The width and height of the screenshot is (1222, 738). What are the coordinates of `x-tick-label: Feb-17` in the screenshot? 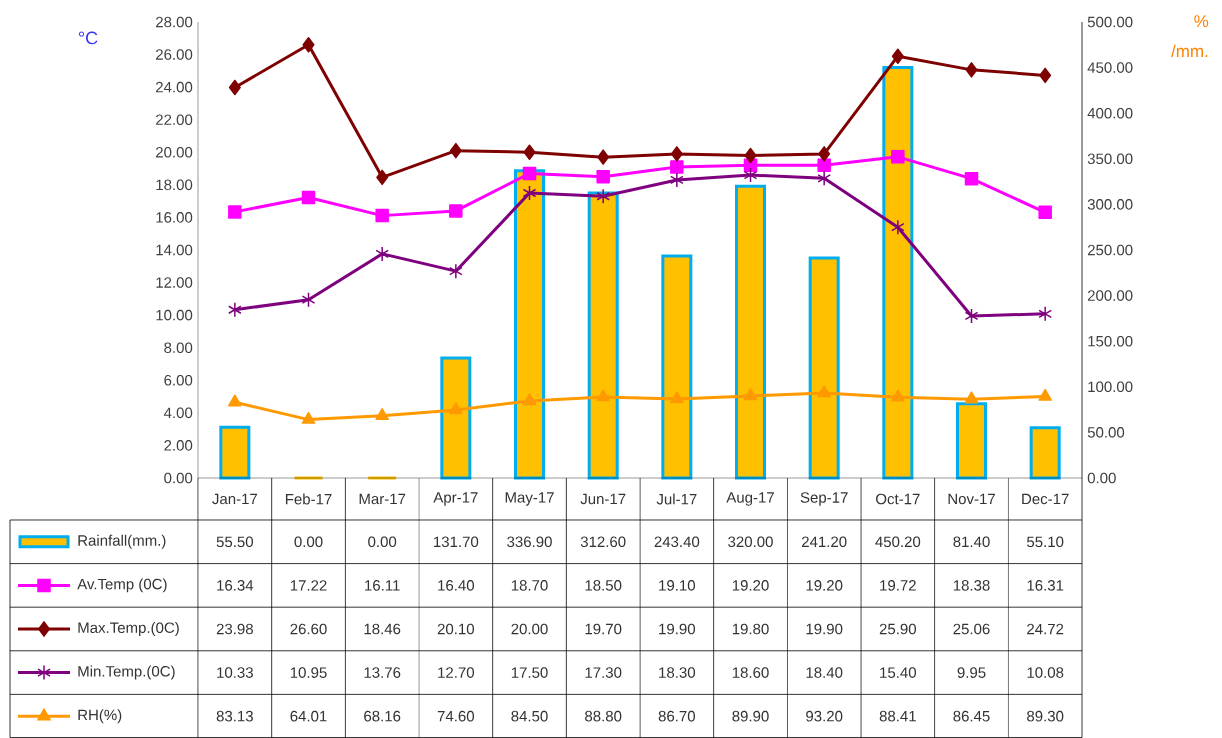 It's located at (308, 499).